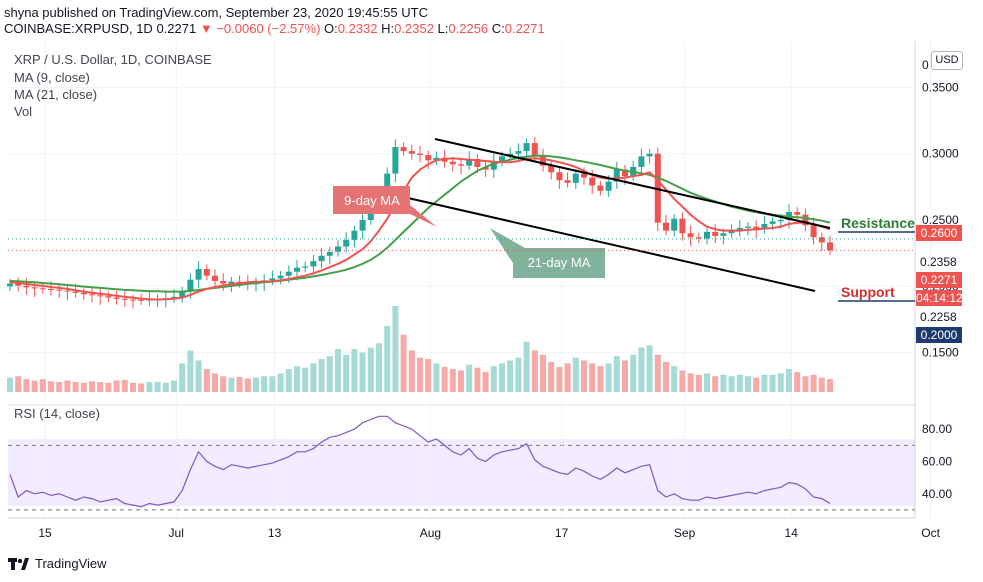 The image size is (983, 582). What do you see at coordinates (420, 461) in the screenshot?
I see `rsi-line` at bounding box center [420, 461].